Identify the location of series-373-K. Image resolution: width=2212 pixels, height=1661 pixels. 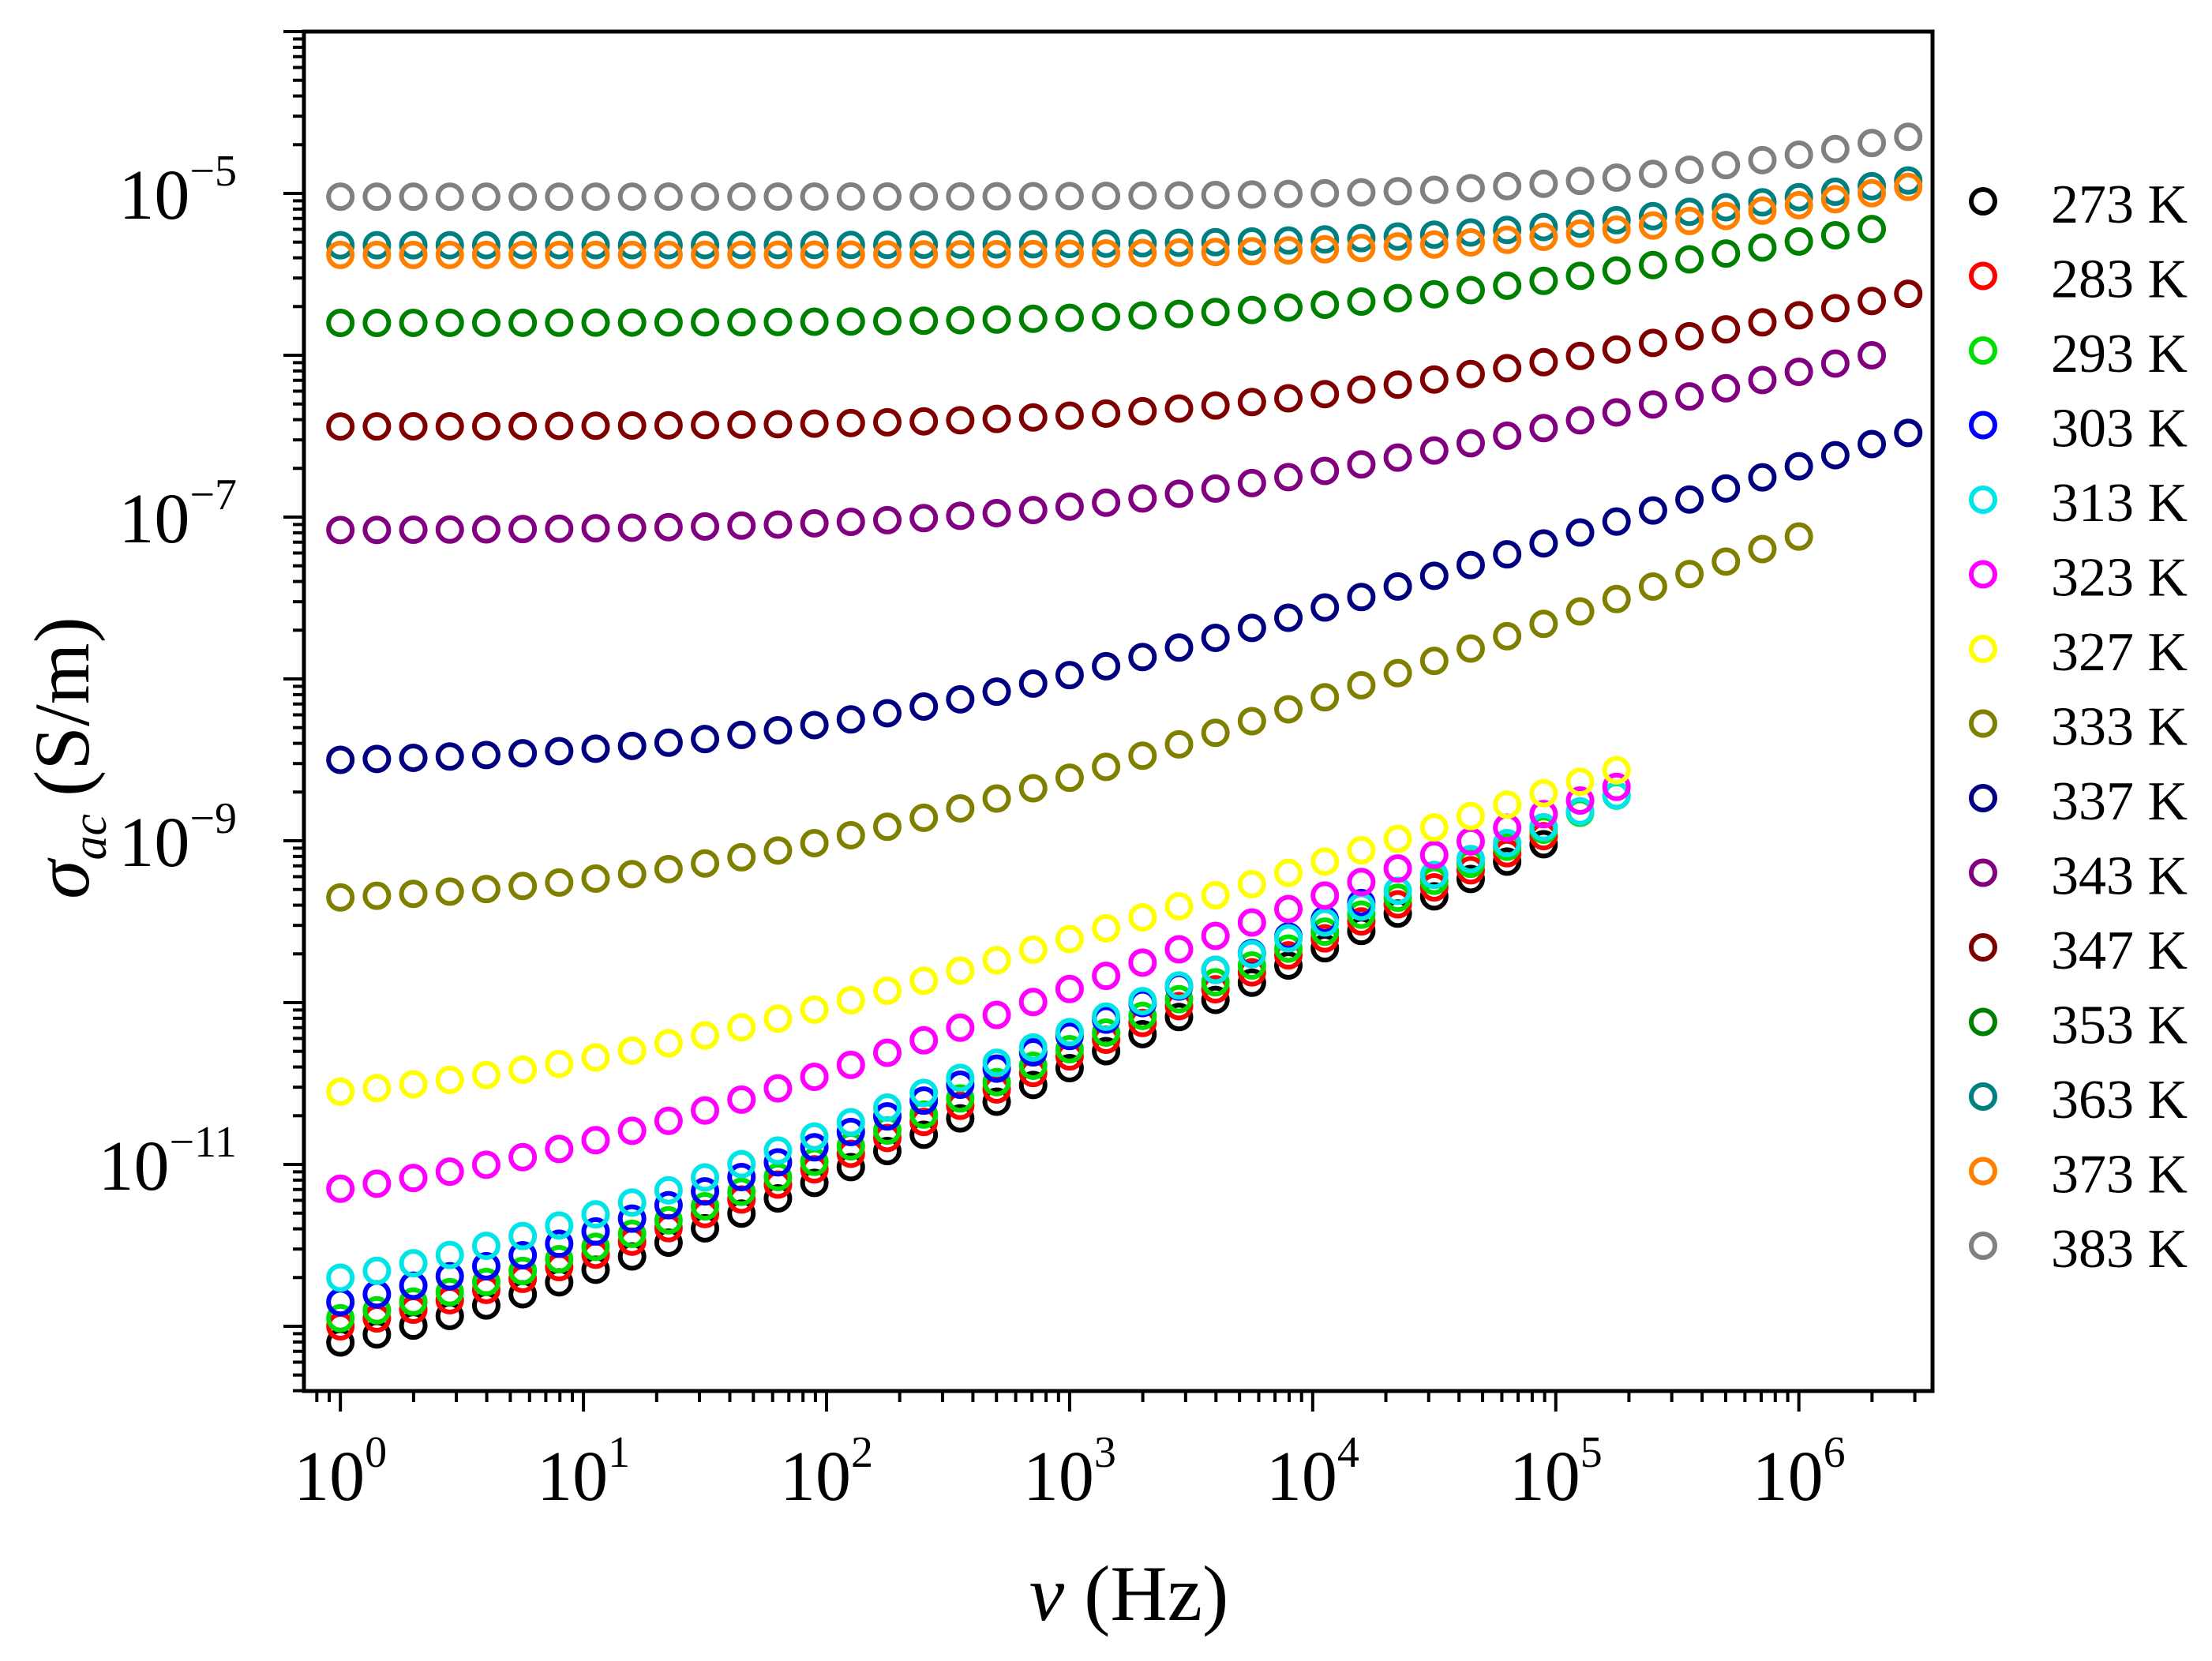
(1124, 220).